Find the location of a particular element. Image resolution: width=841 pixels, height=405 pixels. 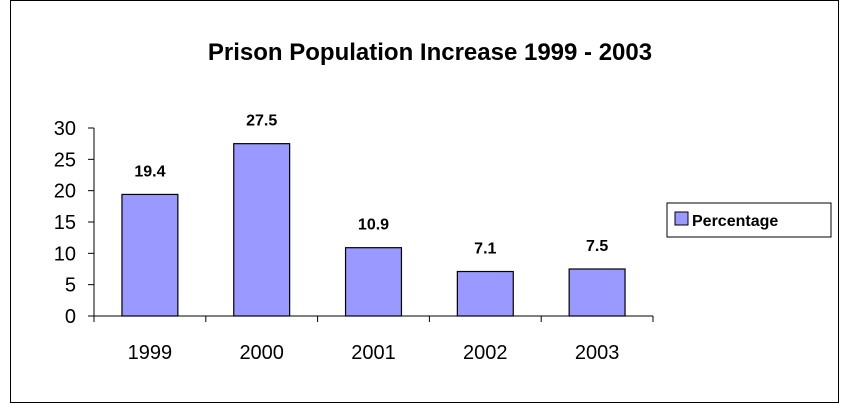

data-label: 7.5 is located at coordinates (597, 246).